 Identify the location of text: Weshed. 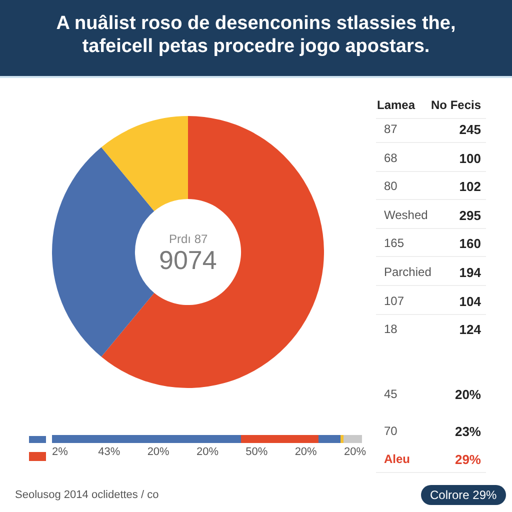
(406, 215).